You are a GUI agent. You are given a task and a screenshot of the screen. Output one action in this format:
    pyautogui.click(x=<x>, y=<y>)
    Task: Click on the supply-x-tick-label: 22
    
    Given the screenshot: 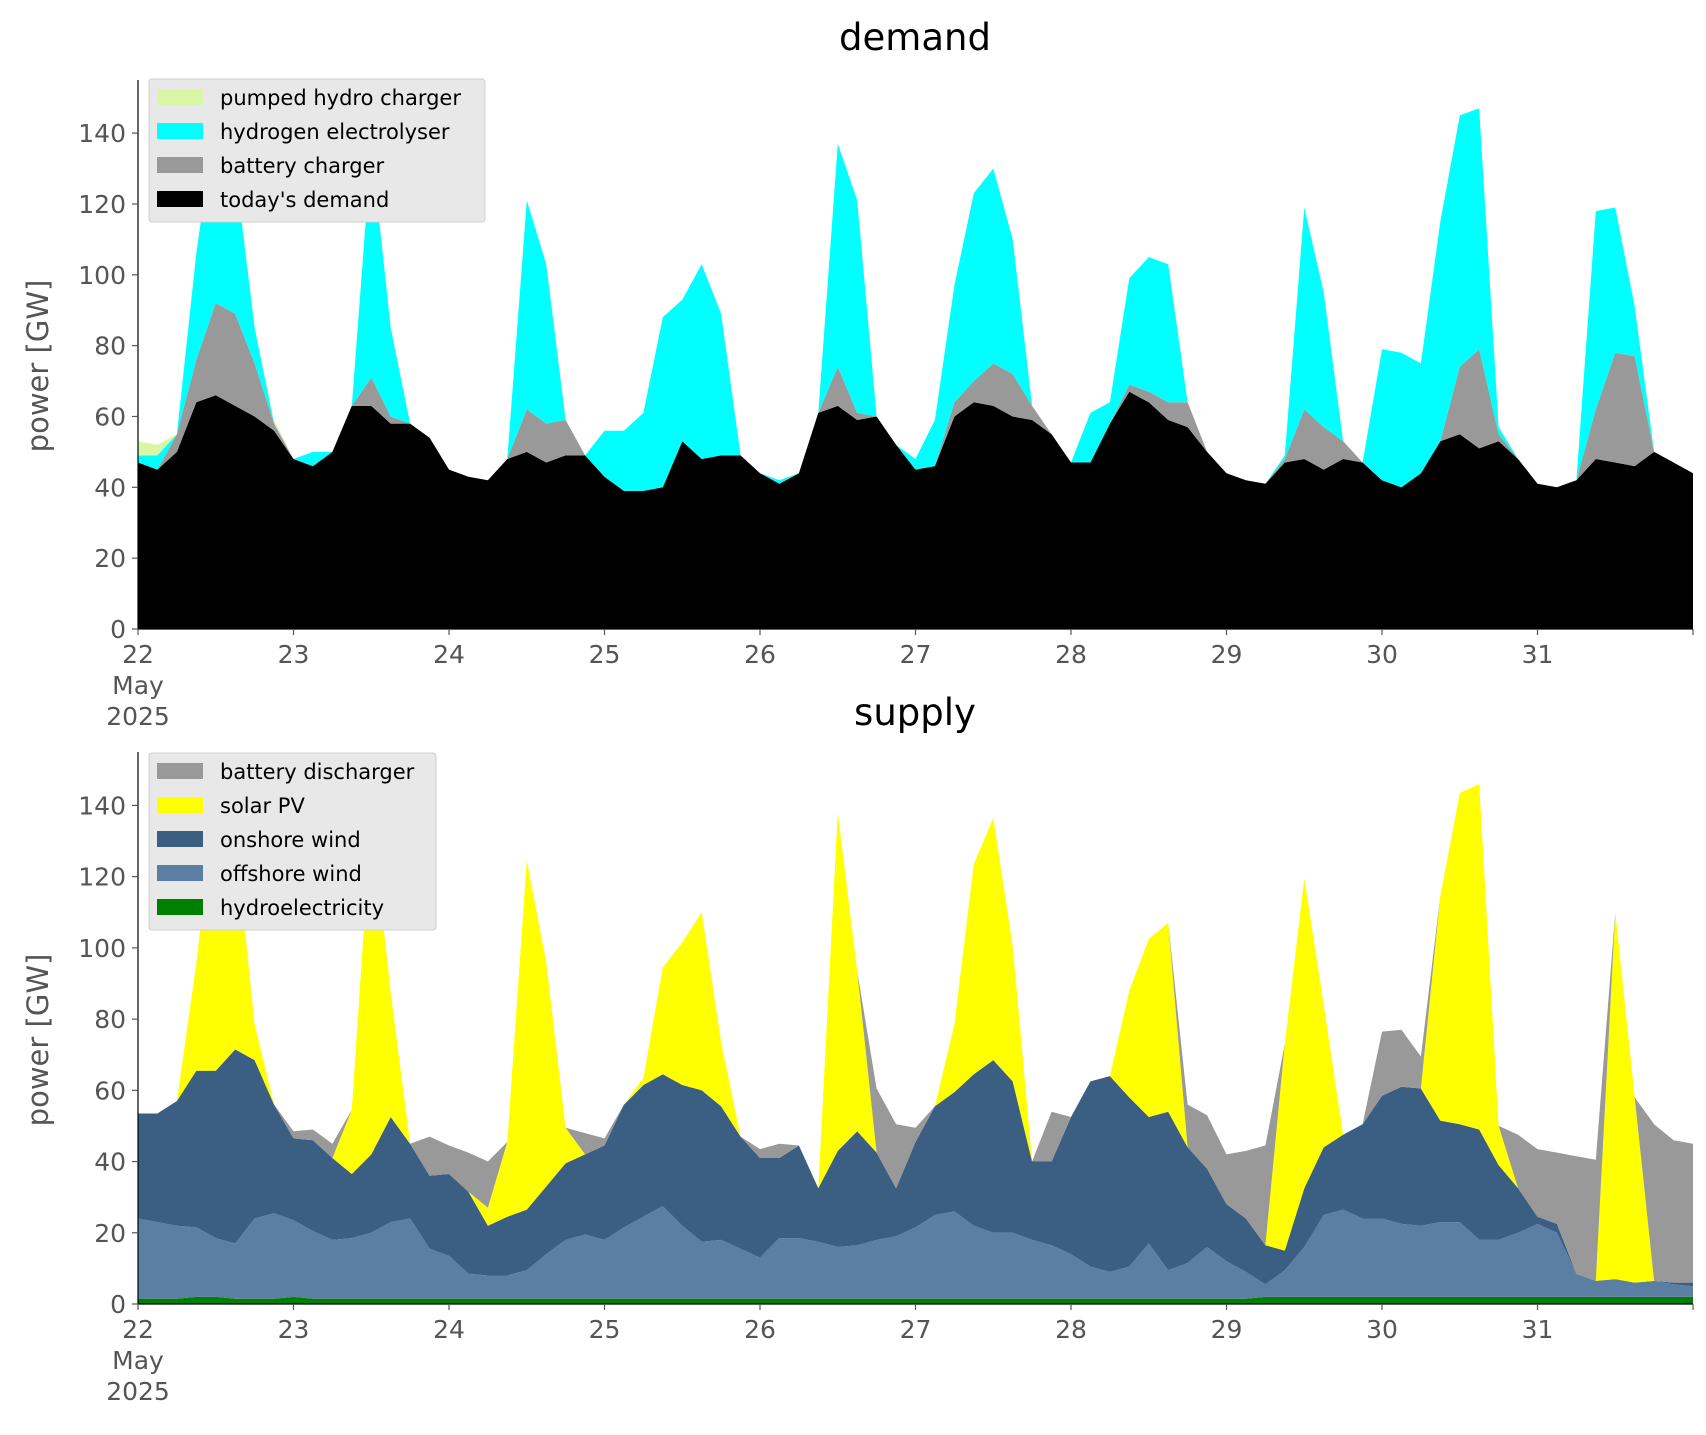 What is the action you would take?
    pyautogui.click(x=138, y=1329)
    